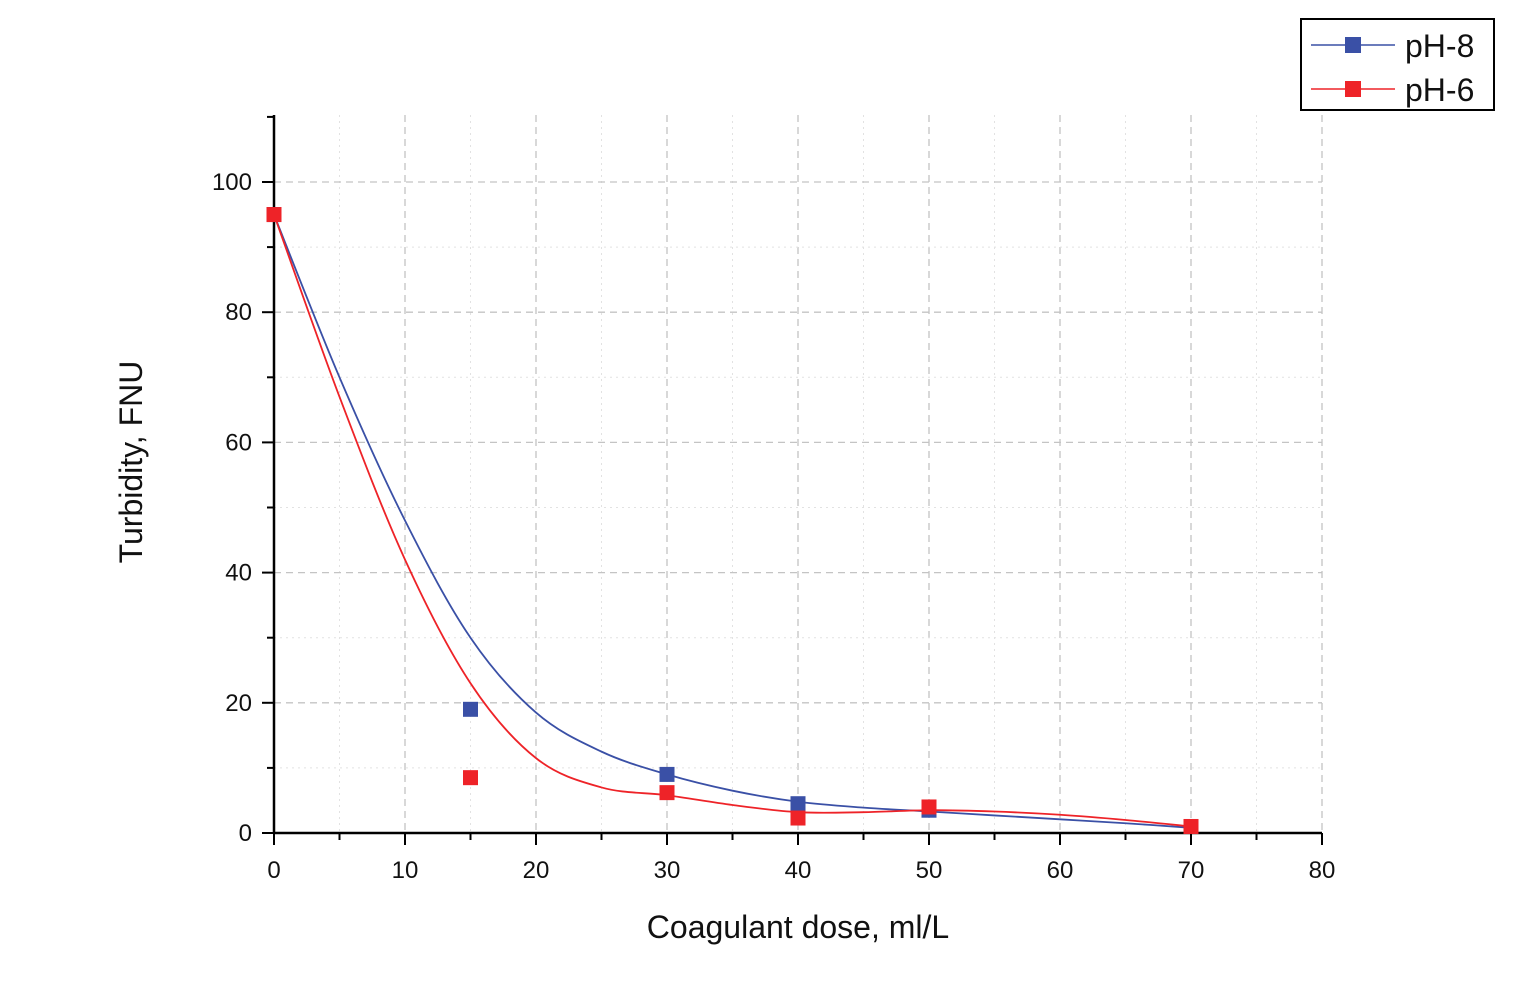  Describe the element at coordinates (273, 870) in the screenshot. I see `x-tick-label: 0` at that location.